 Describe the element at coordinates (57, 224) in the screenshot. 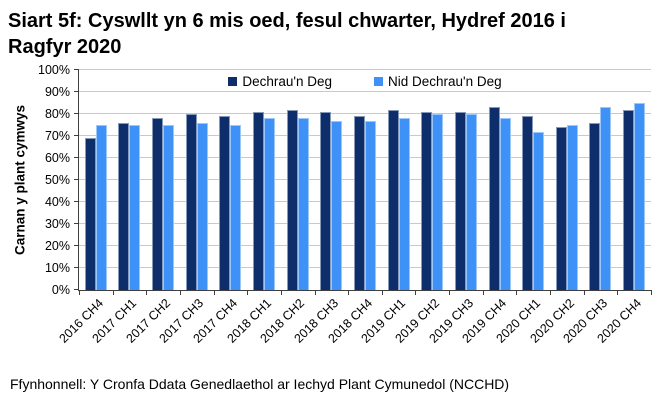

I see `y-axis-tick-label: 30%` at that location.